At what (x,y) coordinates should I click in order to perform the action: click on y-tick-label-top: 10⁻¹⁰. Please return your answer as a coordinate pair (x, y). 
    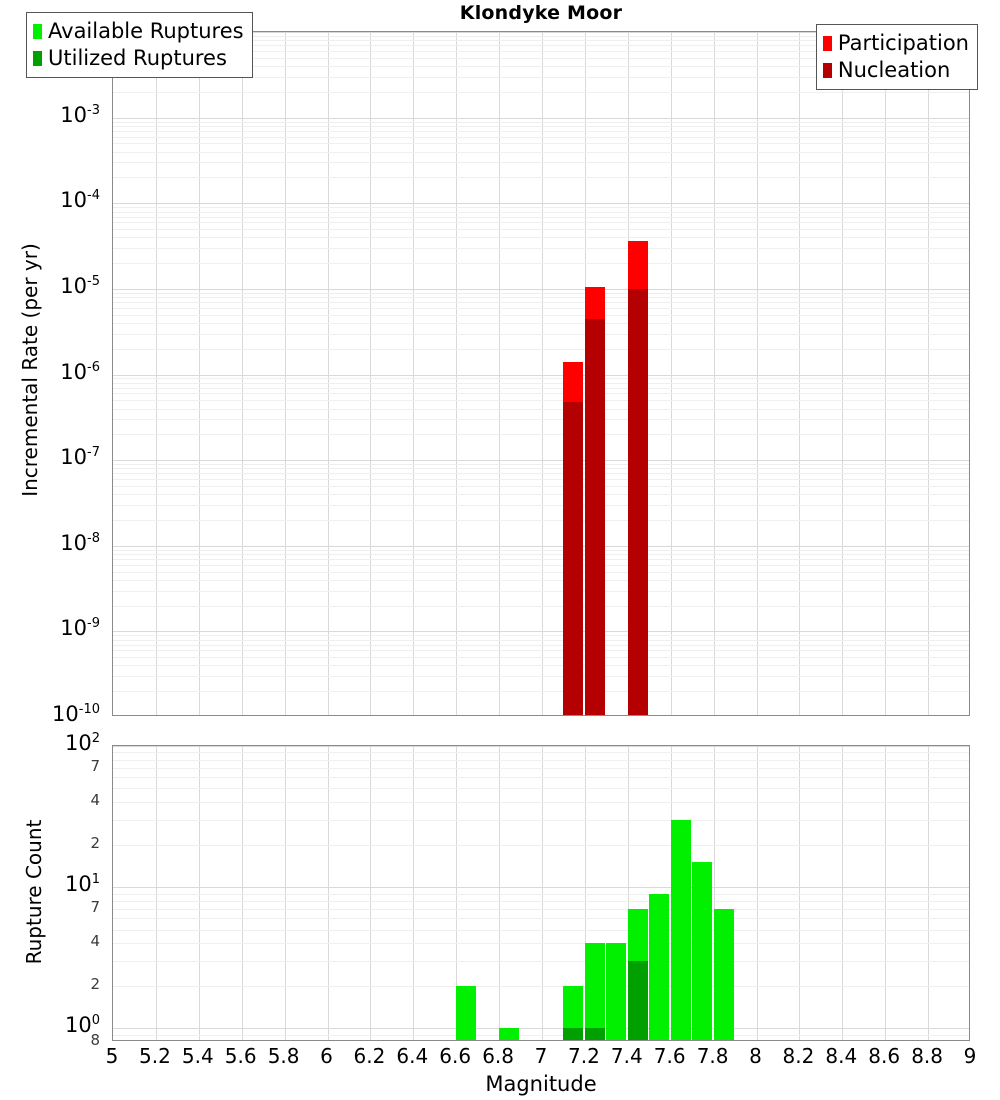
    Looking at the image, I should click on (76, 714).